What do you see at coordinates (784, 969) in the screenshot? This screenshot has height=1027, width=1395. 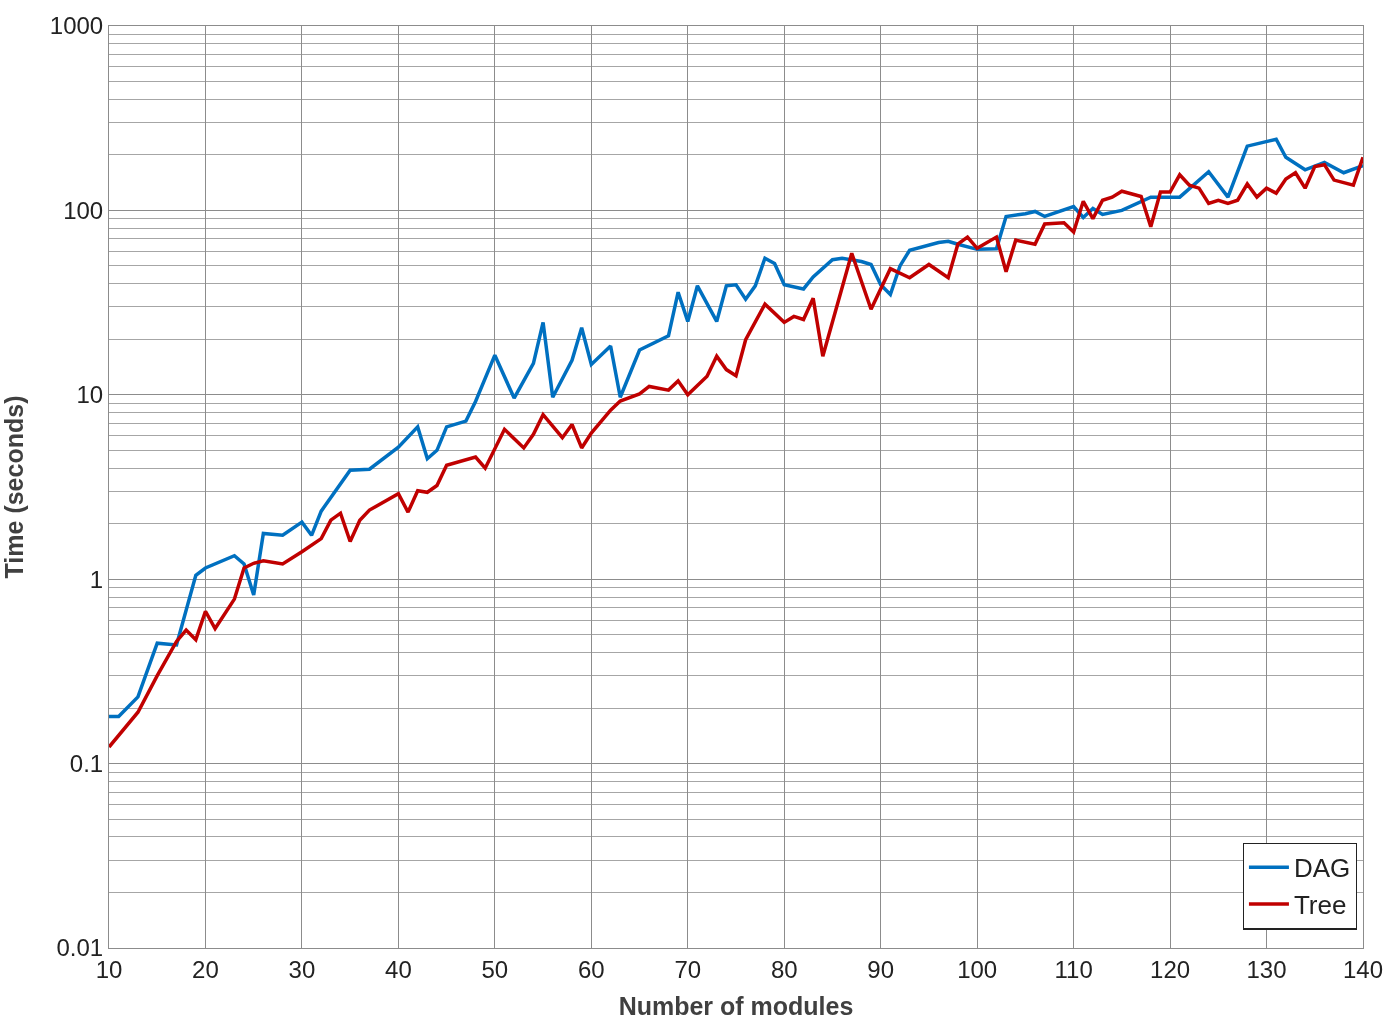 I see `x-tick-label: 80` at bounding box center [784, 969].